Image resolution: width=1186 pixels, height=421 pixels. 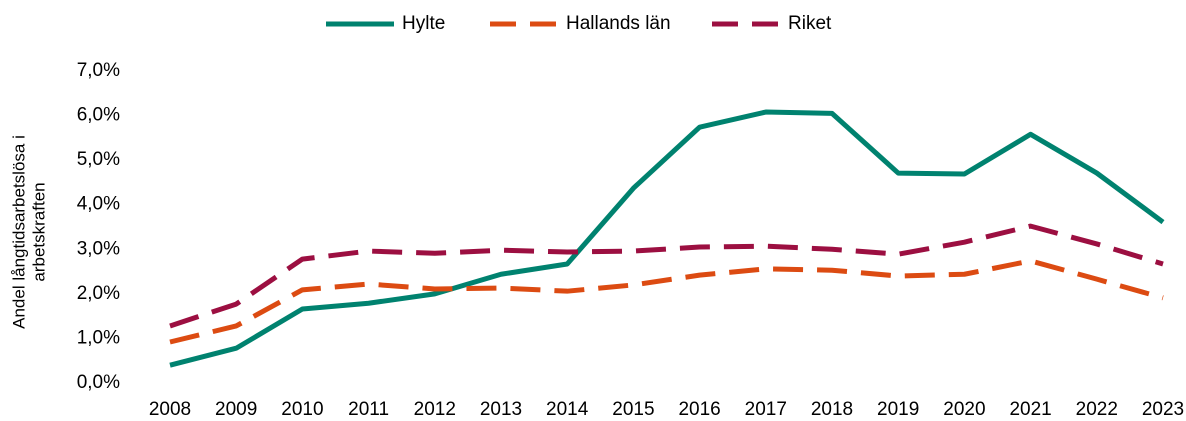 What do you see at coordinates (1030, 409) in the screenshot?
I see `x-tick-label: 2021` at bounding box center [1030, 409].